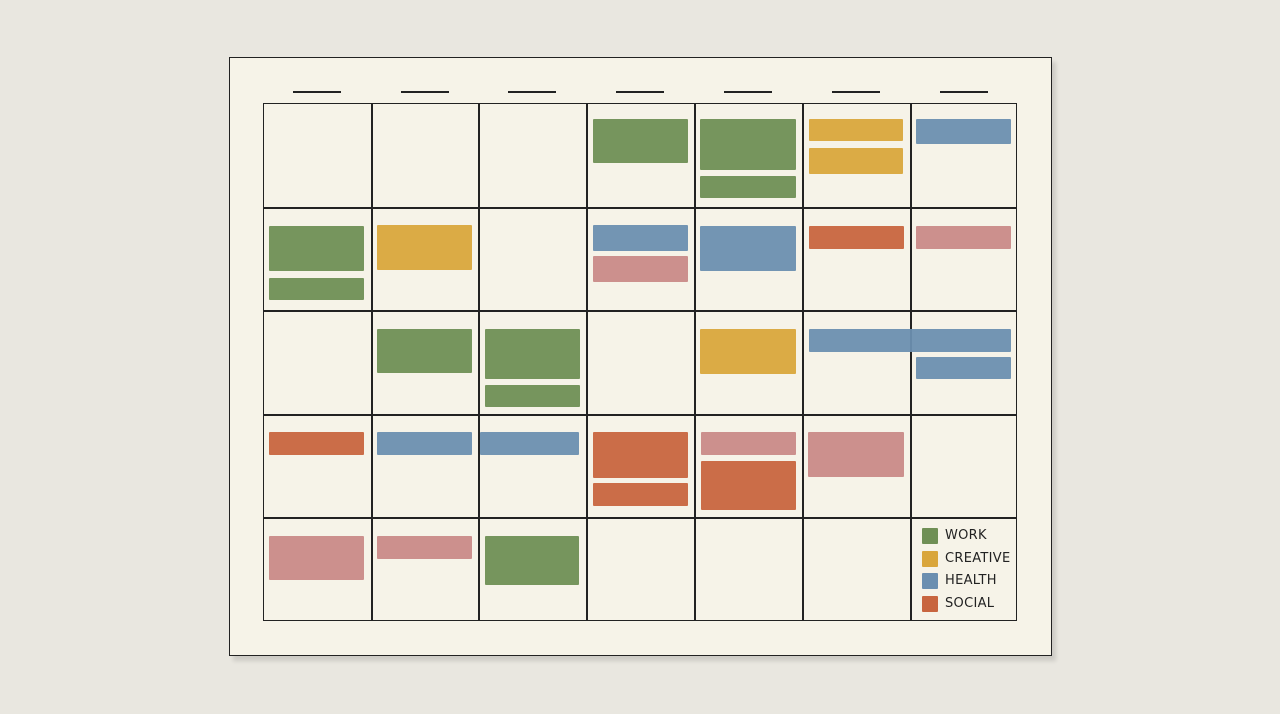  I want to click on legend-label: SOCIAL, so click(970, 604).